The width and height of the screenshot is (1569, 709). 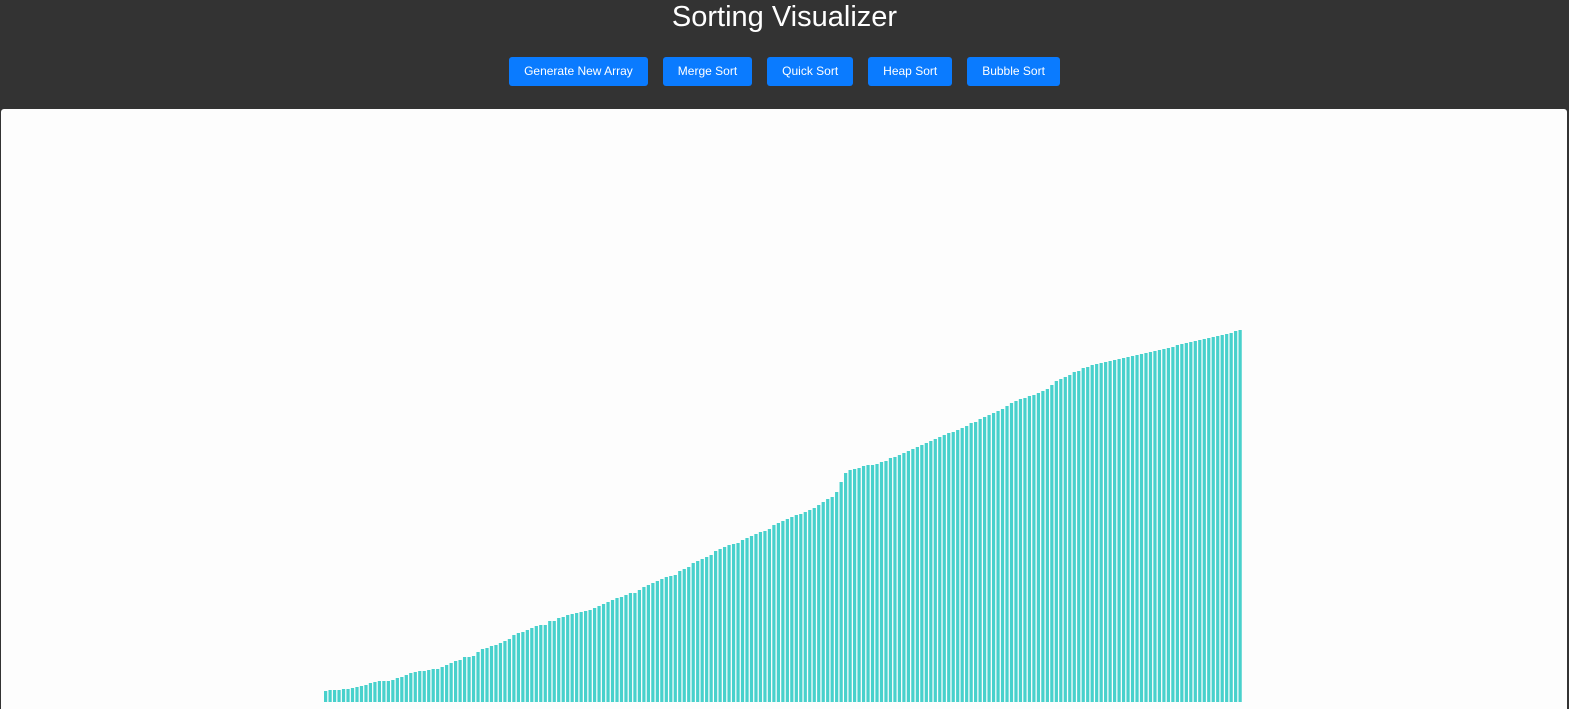 What do you see at coordinates (810, 71) in the screenshot?
I see `quick-sort-button: Quick Sort` at bounding box center [810, 71].